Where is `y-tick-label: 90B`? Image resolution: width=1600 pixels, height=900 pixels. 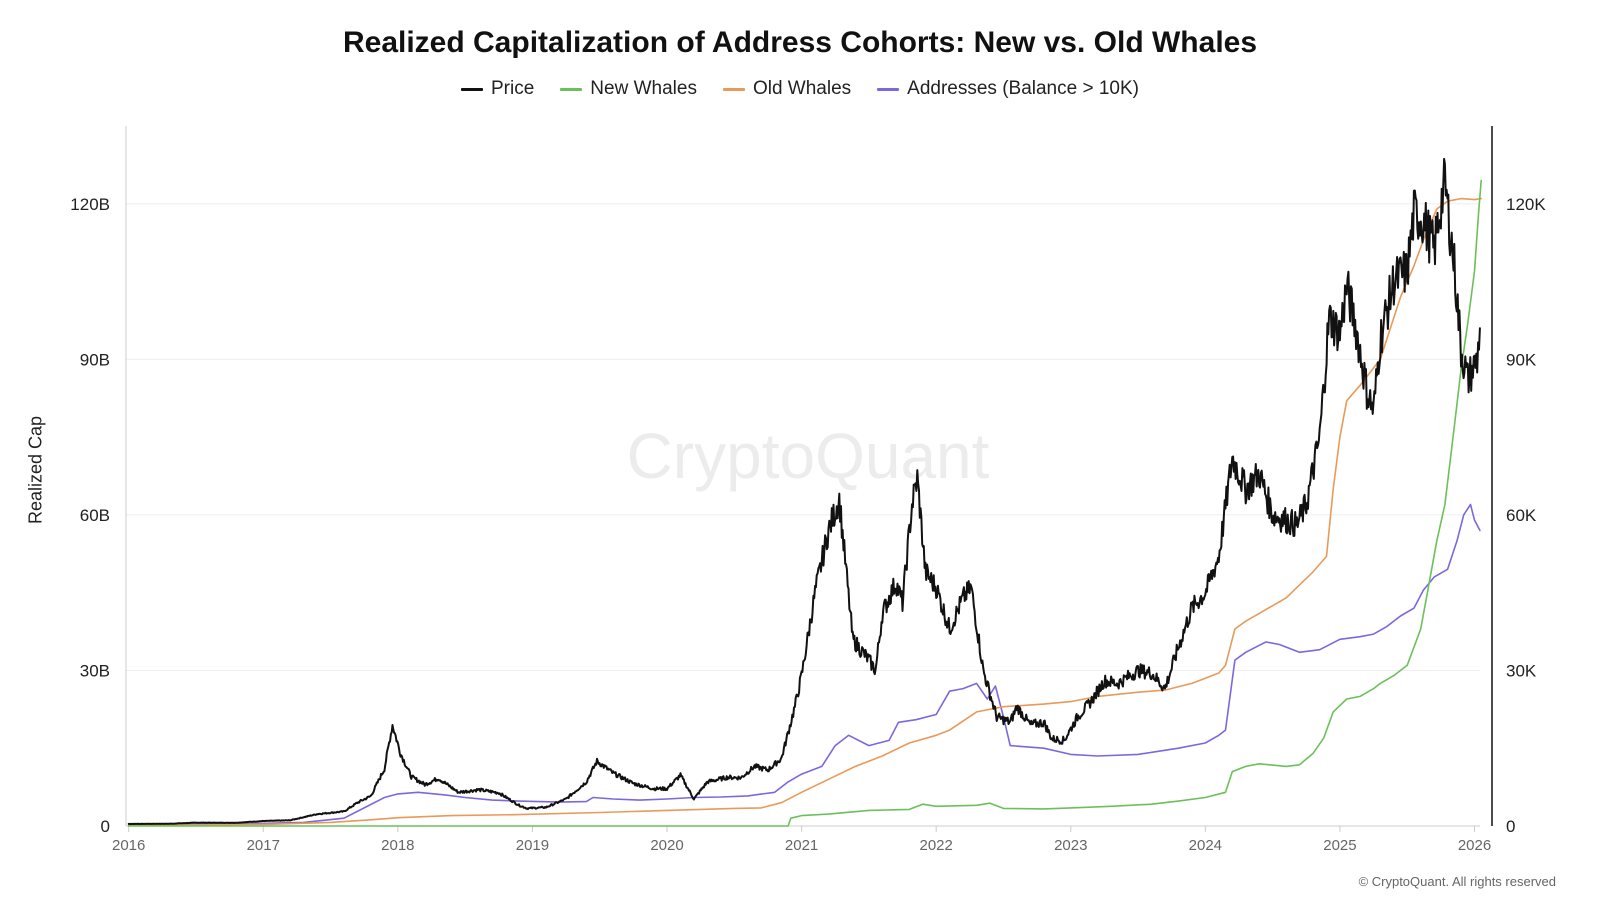
y-tick-label: 90B is located at coordinates (95, 359).